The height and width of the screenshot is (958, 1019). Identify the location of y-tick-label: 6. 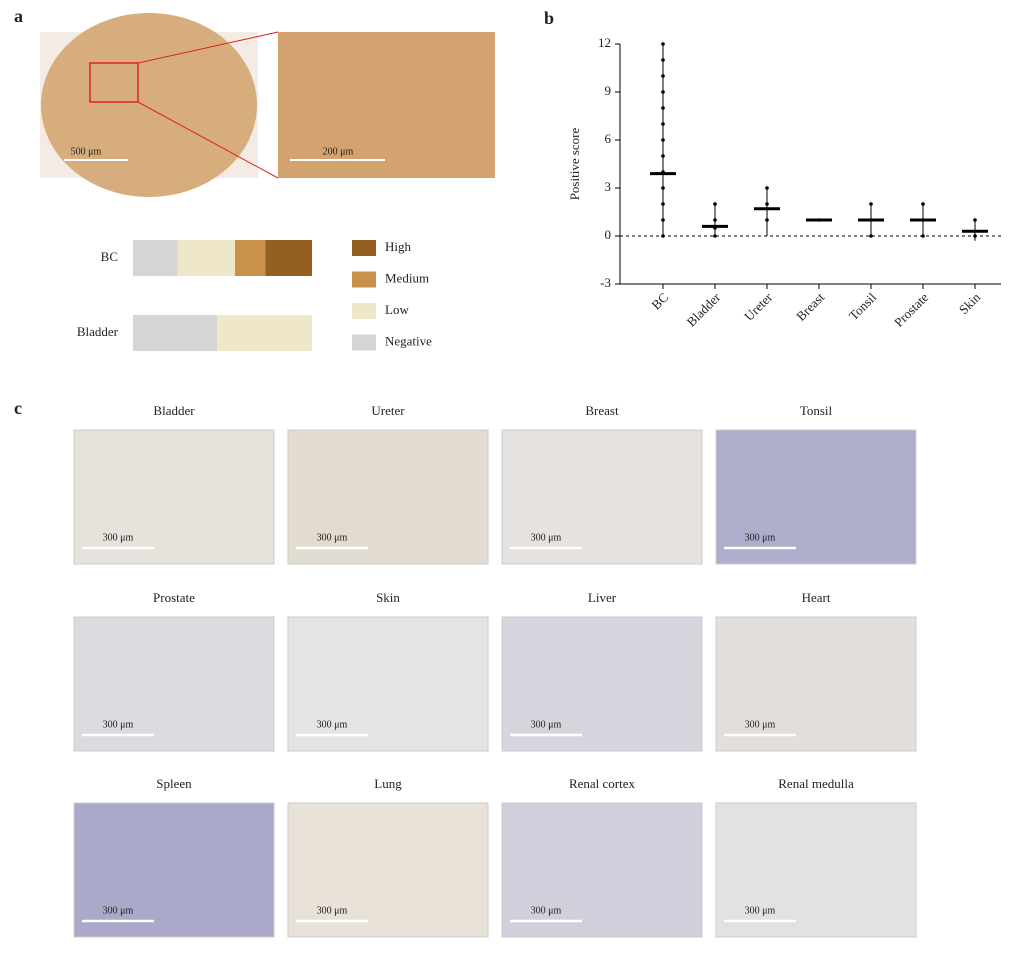
(608, 138).